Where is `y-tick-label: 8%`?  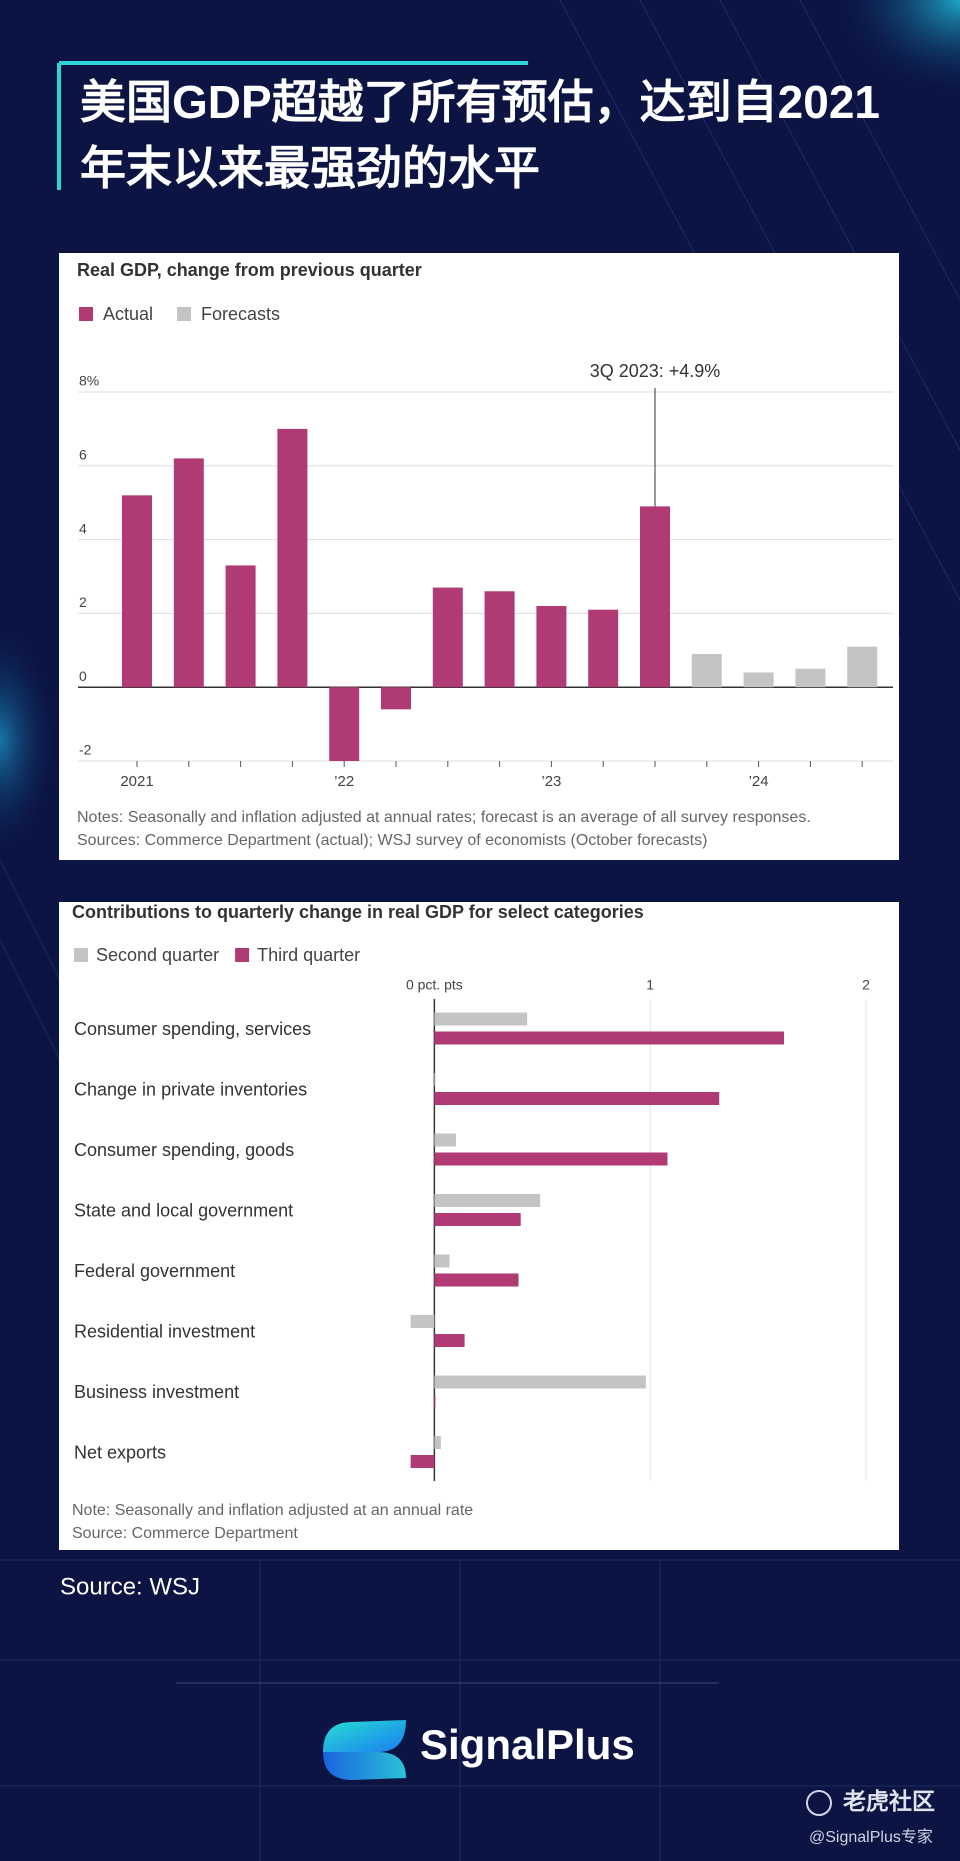 y-tick-label: 8% is located at coordinates (89, 381).